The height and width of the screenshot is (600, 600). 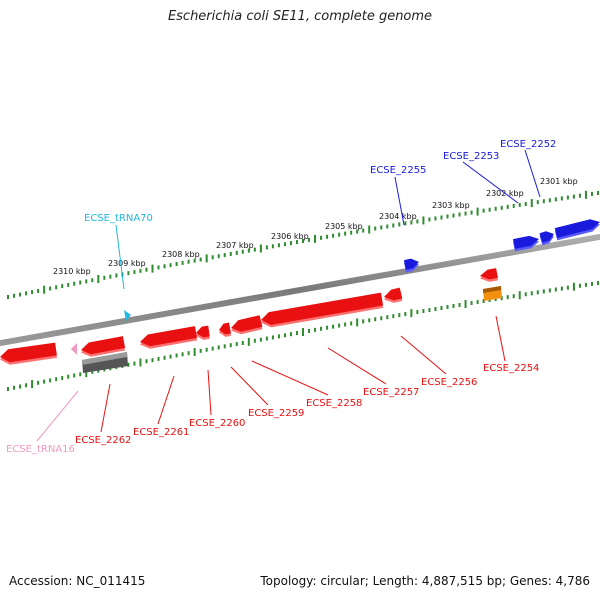 What do you see at coordinates (398, 170) in the screenshot?
I see `label-ecse-2255: ECSE_2255` at bounding box center [398, 170].